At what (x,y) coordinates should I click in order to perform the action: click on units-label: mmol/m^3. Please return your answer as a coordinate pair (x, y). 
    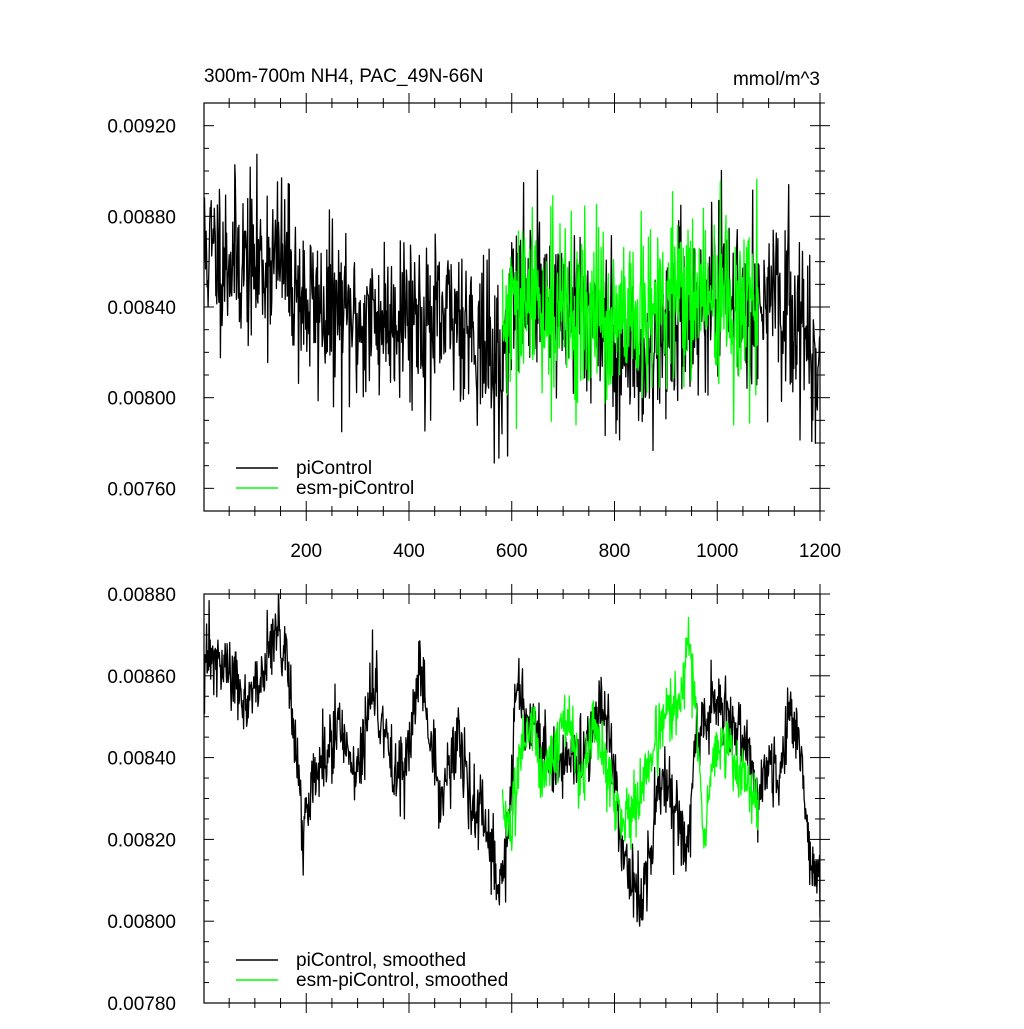
    Looking at the image, I should click on (776, 79).